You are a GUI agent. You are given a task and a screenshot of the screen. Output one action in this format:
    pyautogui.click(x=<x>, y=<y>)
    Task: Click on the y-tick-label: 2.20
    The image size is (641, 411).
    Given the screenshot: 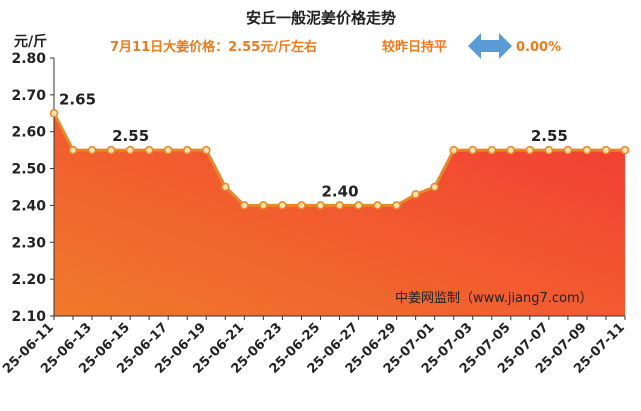 What is the action you would take?
    pyautogui.click(x=28, y=280)
    